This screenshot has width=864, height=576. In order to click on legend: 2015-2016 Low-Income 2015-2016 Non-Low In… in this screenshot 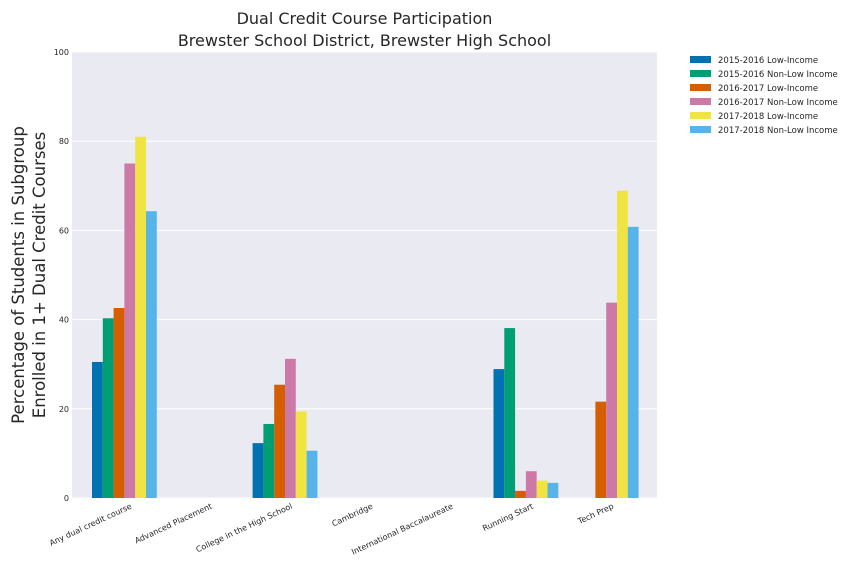, I will do `click(764, 96)`.